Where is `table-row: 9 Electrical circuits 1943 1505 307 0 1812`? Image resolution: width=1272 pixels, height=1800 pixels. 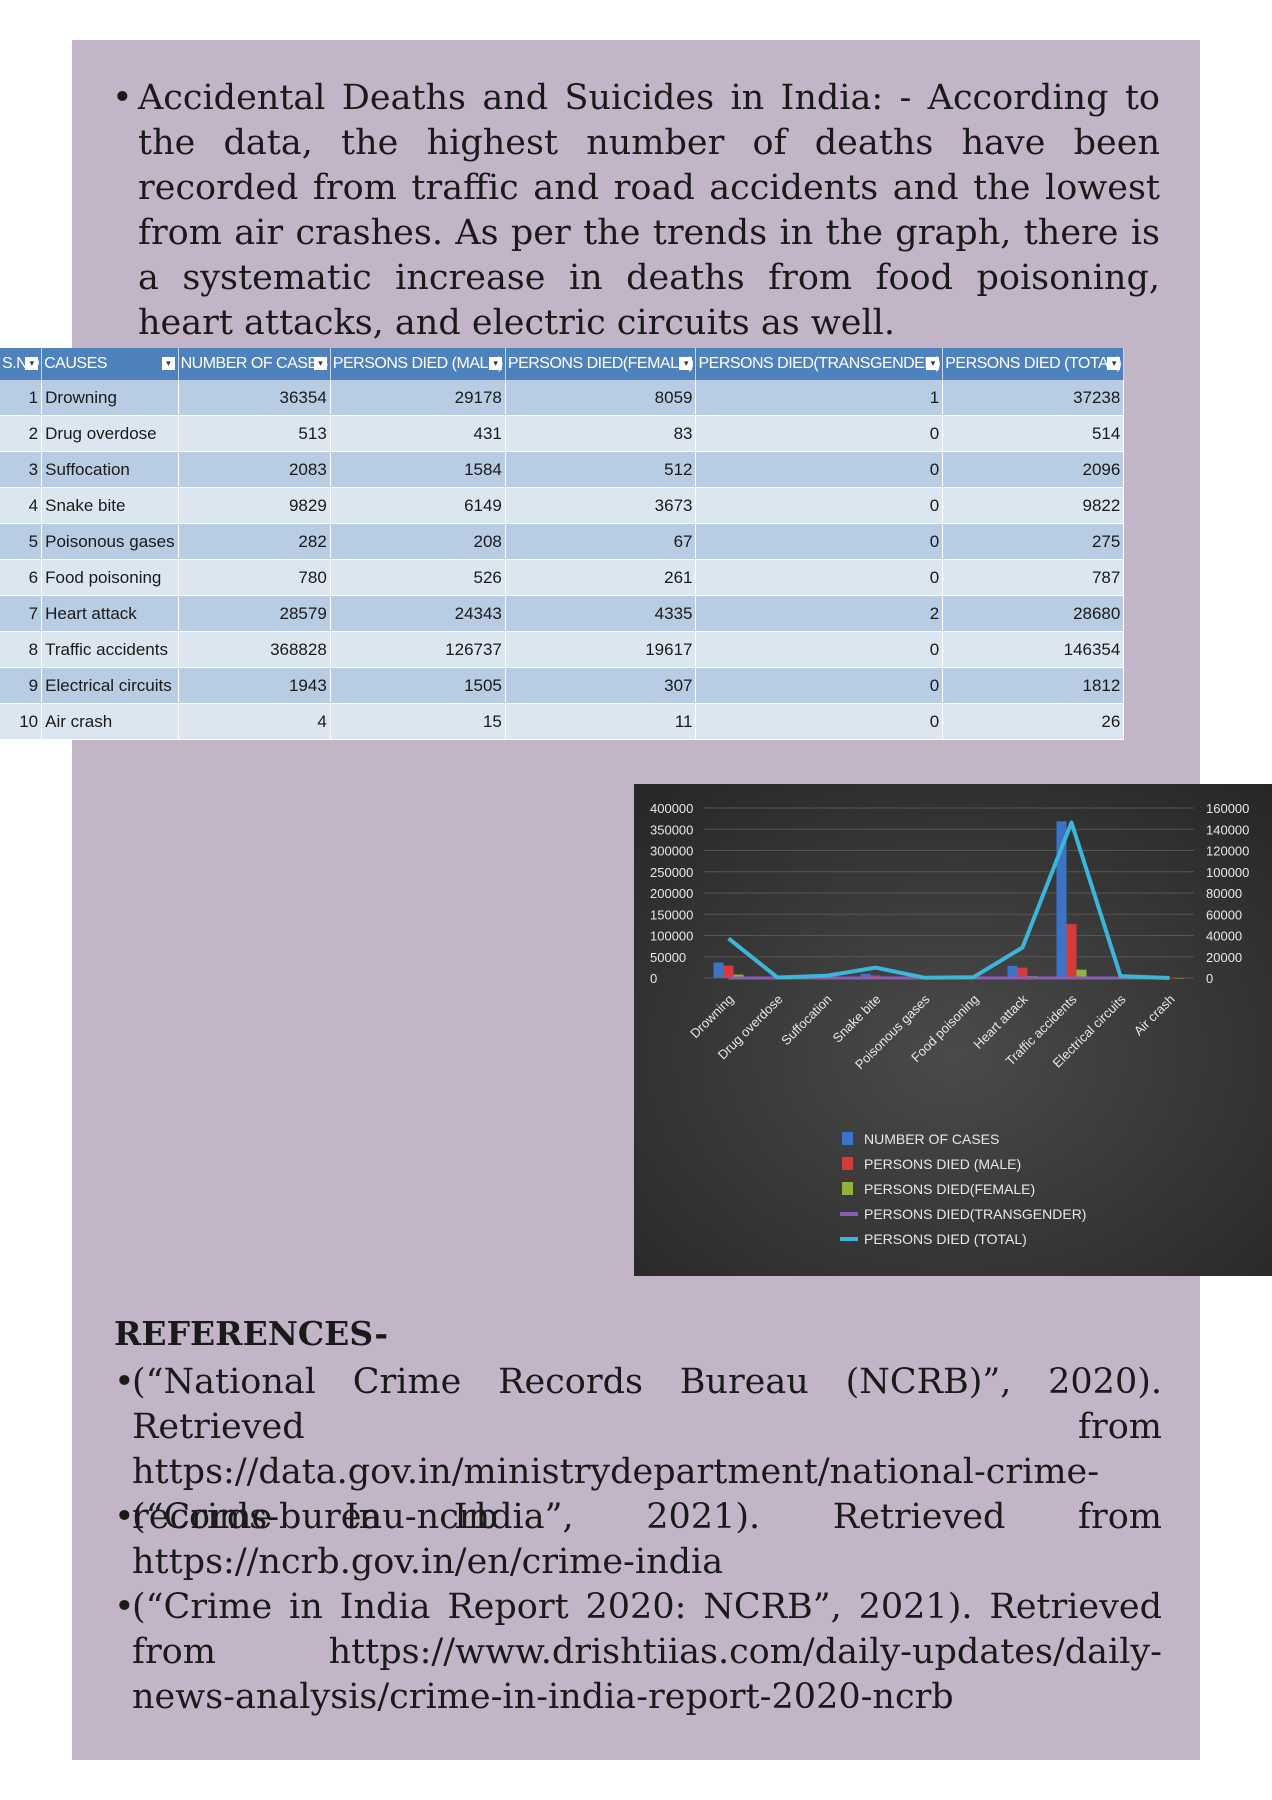 table-row: 9 Electrical circuits 1943 1505 307 0 1812 is located at coordinates (562, 685).